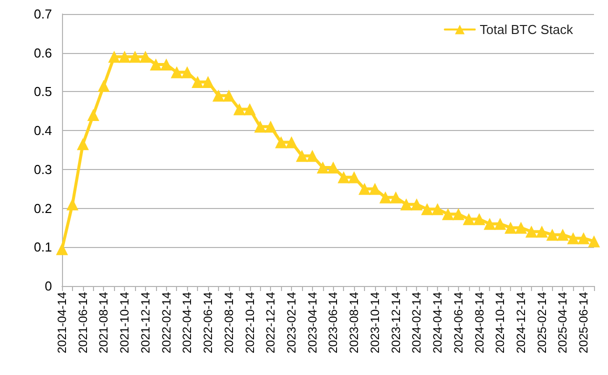  Describe the element at coordinates (43, 92) in the screenshot. I see `y-tick-label: 0.5` at that location.